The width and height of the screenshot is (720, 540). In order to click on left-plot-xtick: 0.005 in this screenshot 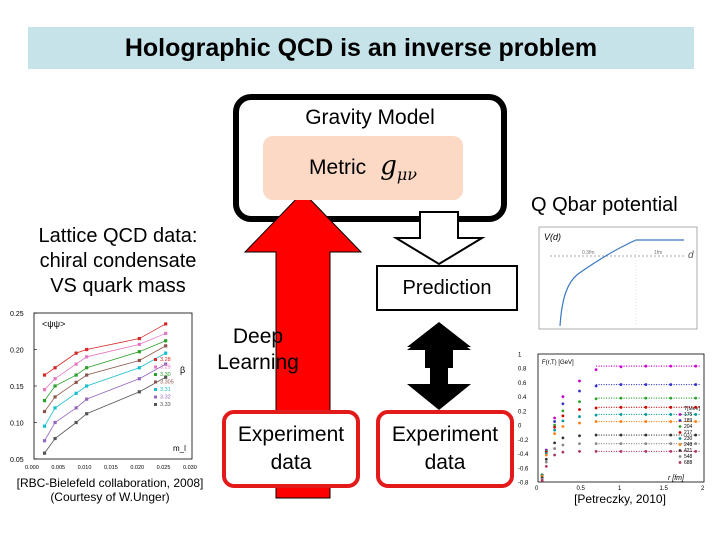, I will do `click(58, 468)`.